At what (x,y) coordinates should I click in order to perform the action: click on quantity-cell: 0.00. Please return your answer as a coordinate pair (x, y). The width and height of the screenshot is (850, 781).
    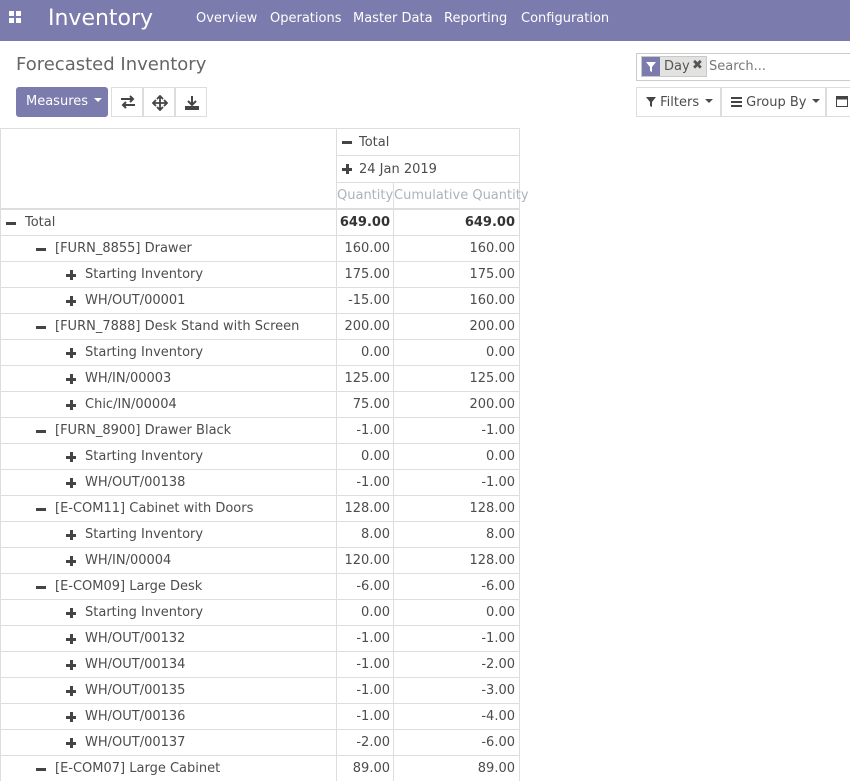
    Looking at the image, I should click on (365, 612).